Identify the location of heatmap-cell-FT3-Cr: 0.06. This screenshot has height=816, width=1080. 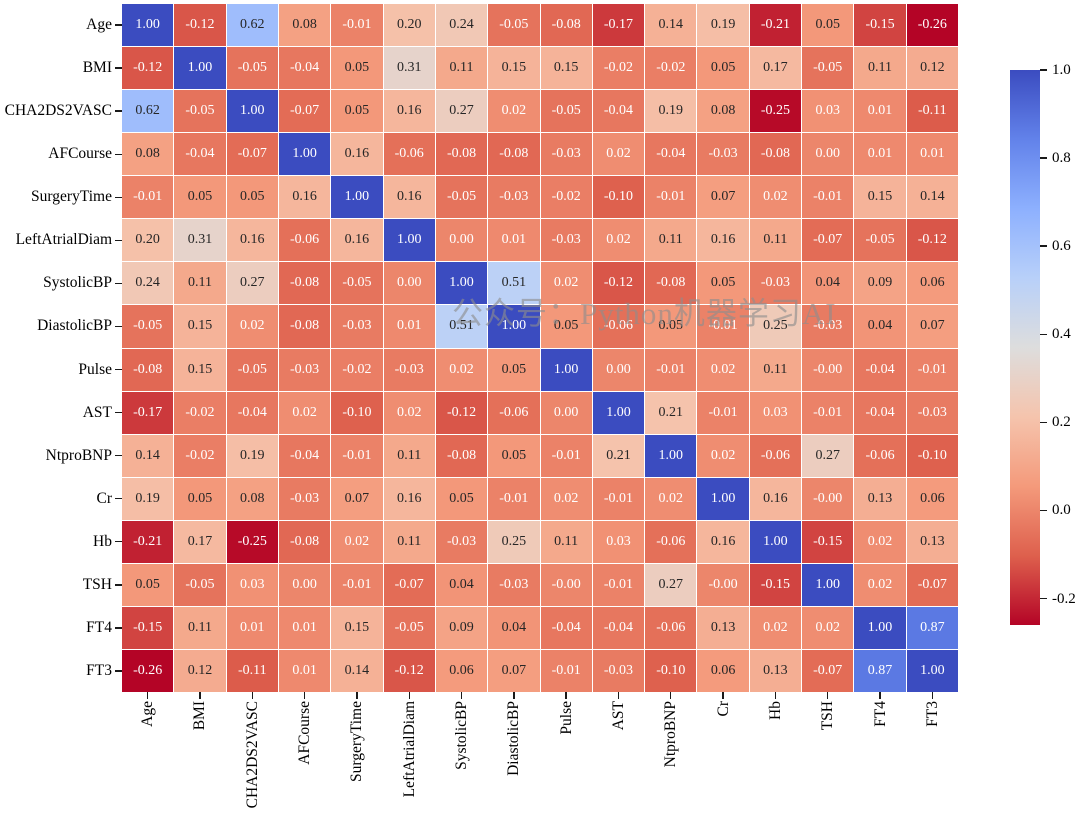
(723, 670).